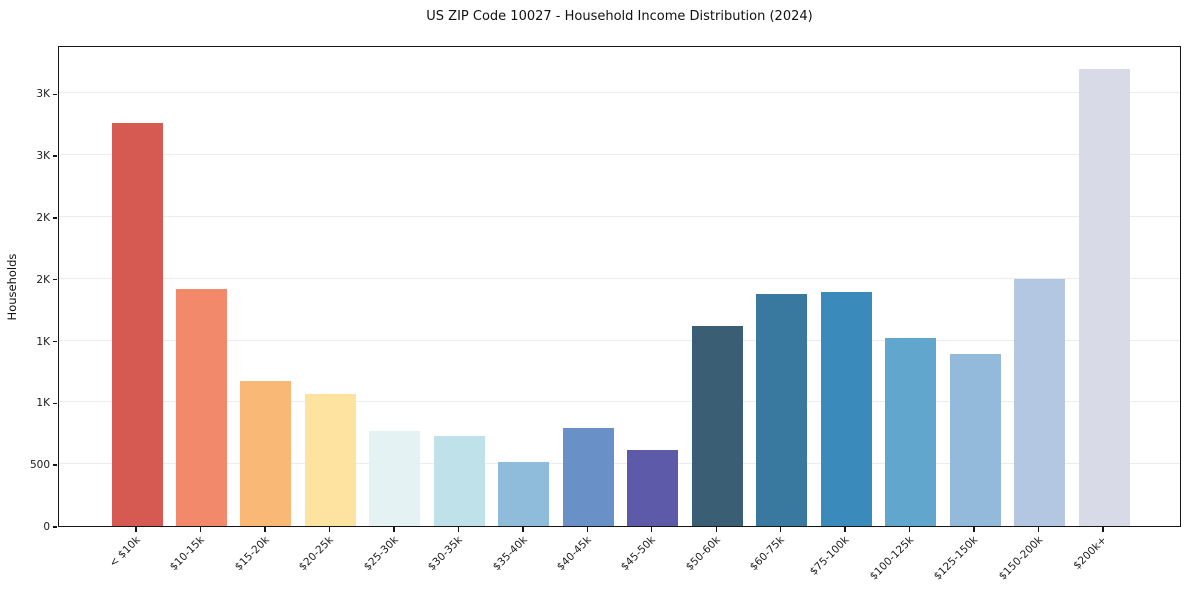 The width and height of the screenshot is (1189, 590). I want to click on bar-200k, so click(1104, 297).